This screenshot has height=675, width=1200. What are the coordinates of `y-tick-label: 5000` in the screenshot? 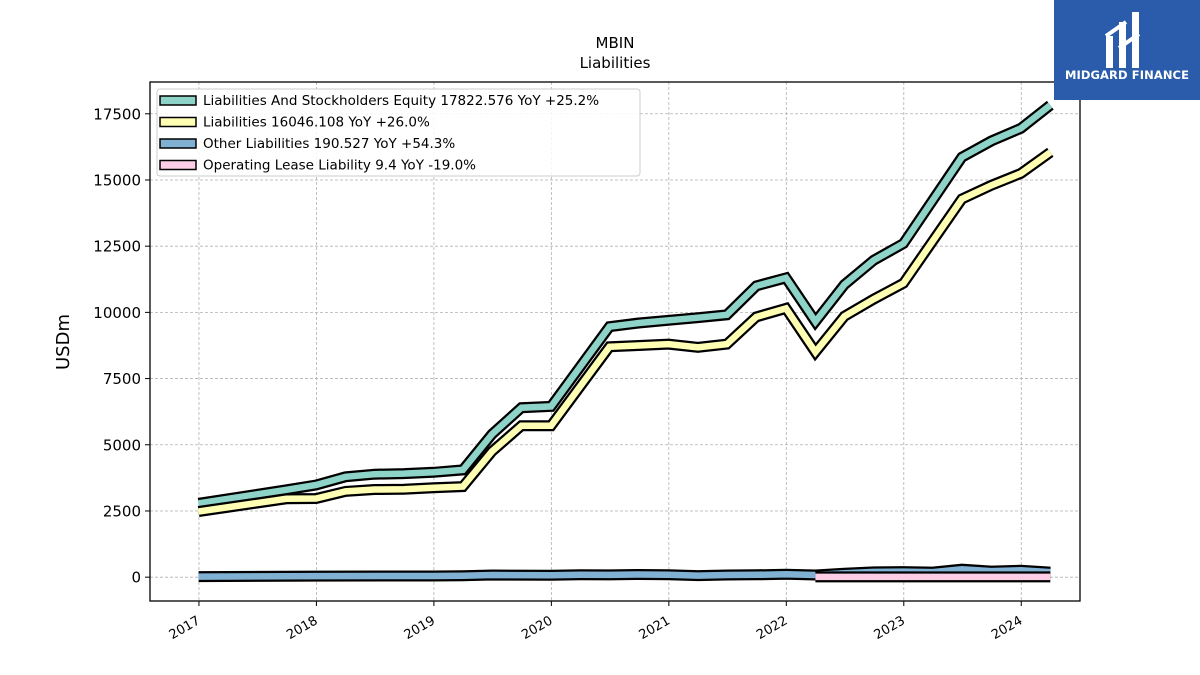 It's located at (122, 445).